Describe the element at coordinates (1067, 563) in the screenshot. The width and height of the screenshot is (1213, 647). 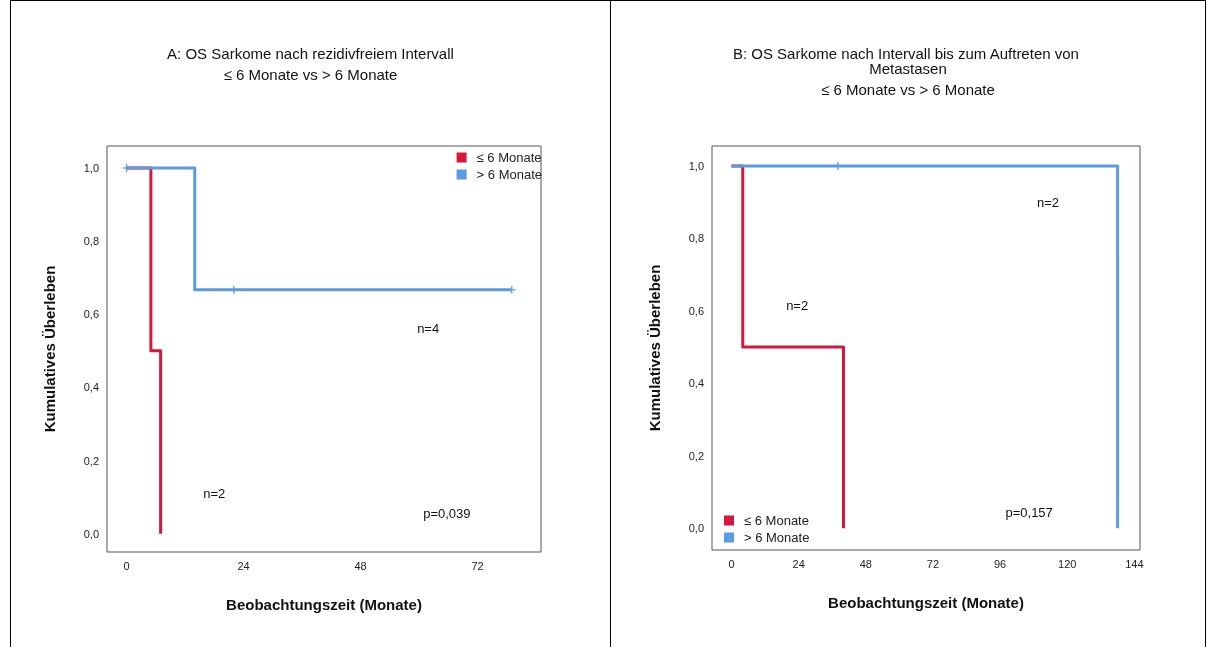
I see `x-tick-label: 120` at that location.